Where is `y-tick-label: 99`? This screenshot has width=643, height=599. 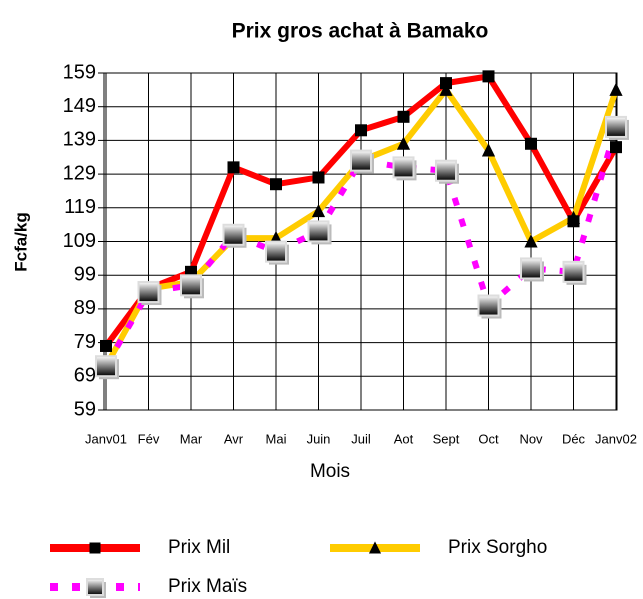
y-tick-label: 99 is located at coordinates (85, 274).